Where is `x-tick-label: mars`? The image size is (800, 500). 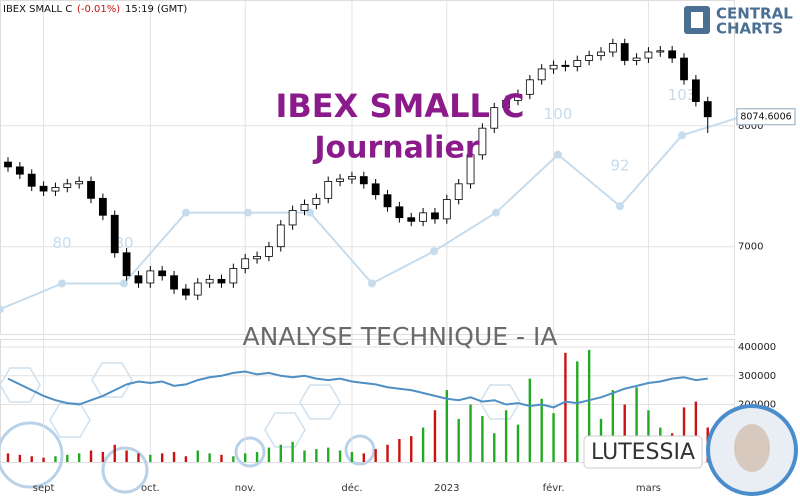
x-tick-label: mars is located at coordinates (648, 488).